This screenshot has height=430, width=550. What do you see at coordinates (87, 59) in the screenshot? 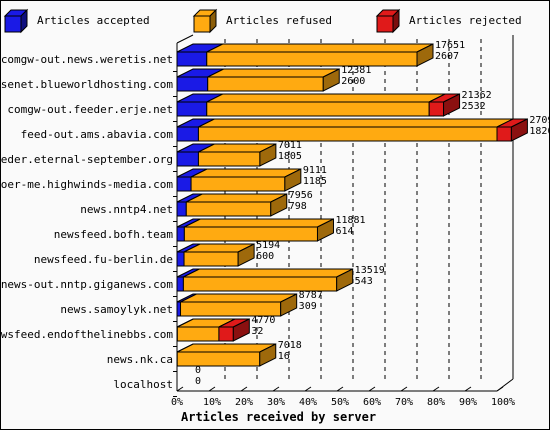
I see `y-tick-label: comgw-out.news.weretis.net` at bounding box center [87, 59].